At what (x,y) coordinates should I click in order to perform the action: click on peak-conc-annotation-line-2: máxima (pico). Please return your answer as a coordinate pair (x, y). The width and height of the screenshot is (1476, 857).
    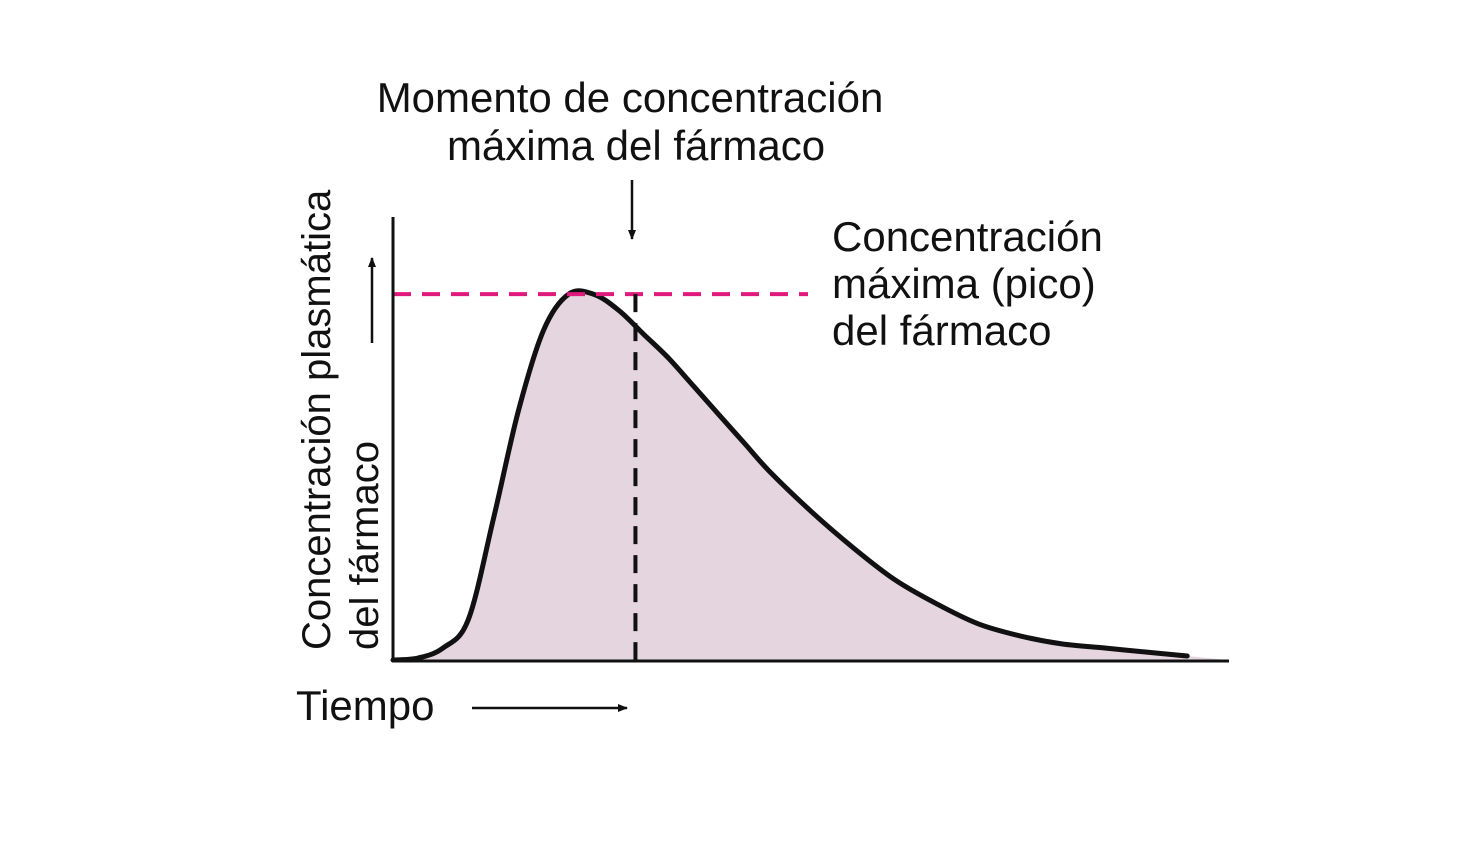
    Looking at the image, I should click on (964, 283).